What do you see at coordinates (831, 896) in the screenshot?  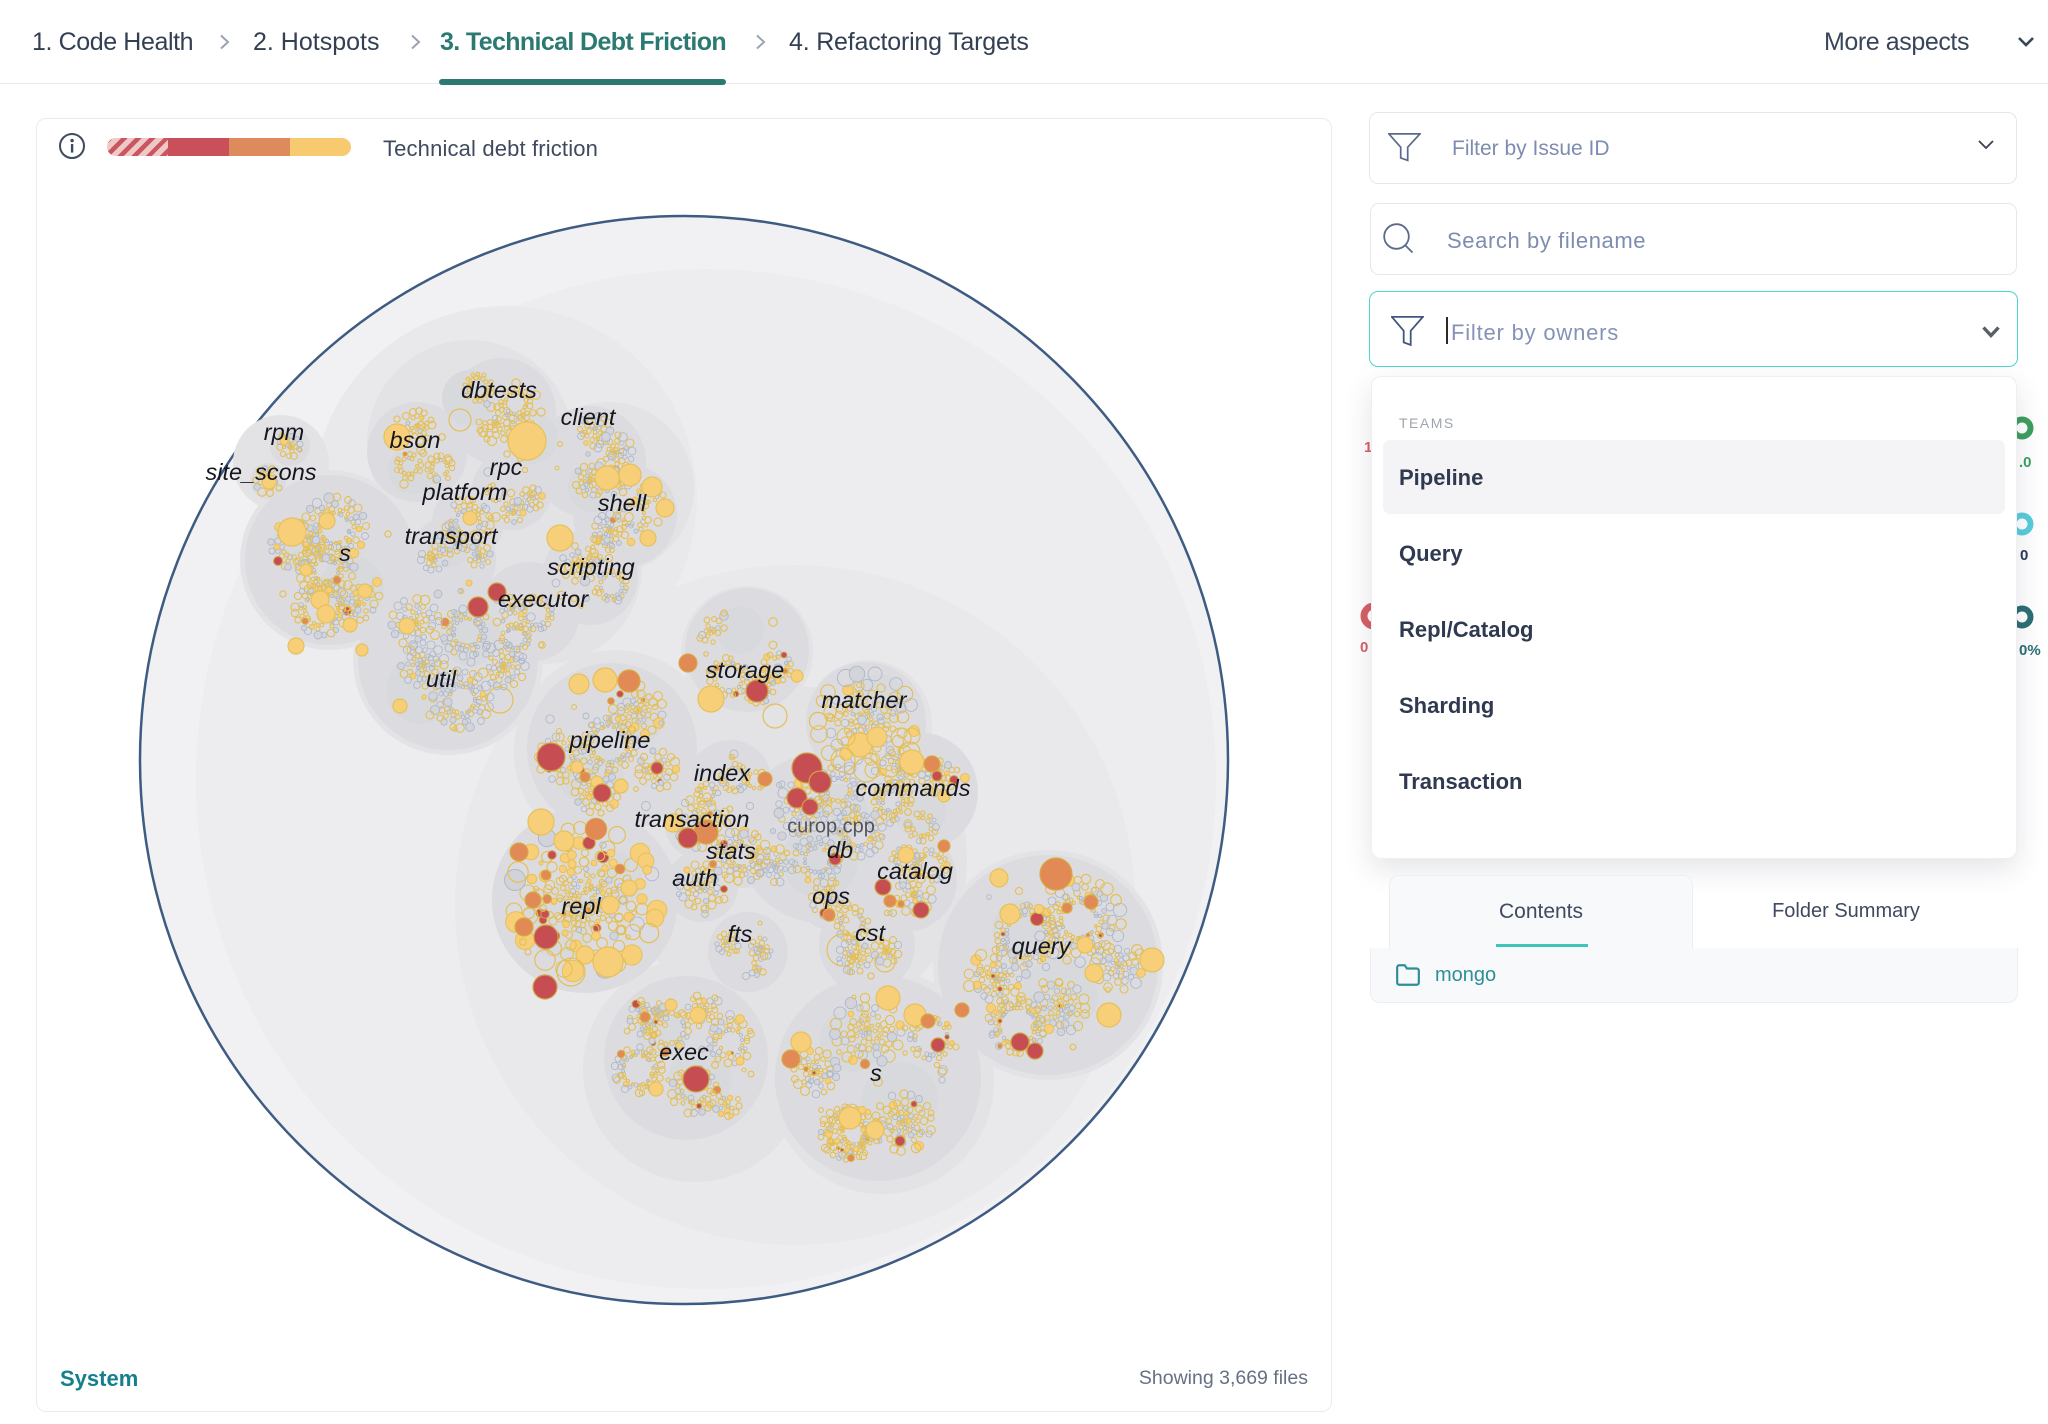 I see `svg-text: ops` at bounding box center [831, 896].